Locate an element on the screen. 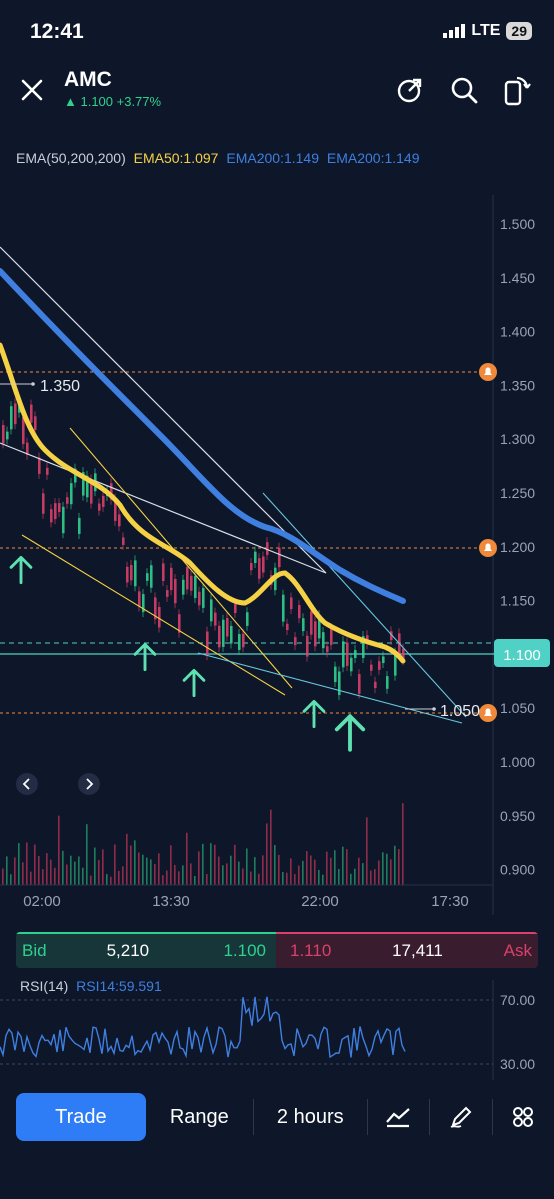  grid-icon is located at coordinates (523, 1117).